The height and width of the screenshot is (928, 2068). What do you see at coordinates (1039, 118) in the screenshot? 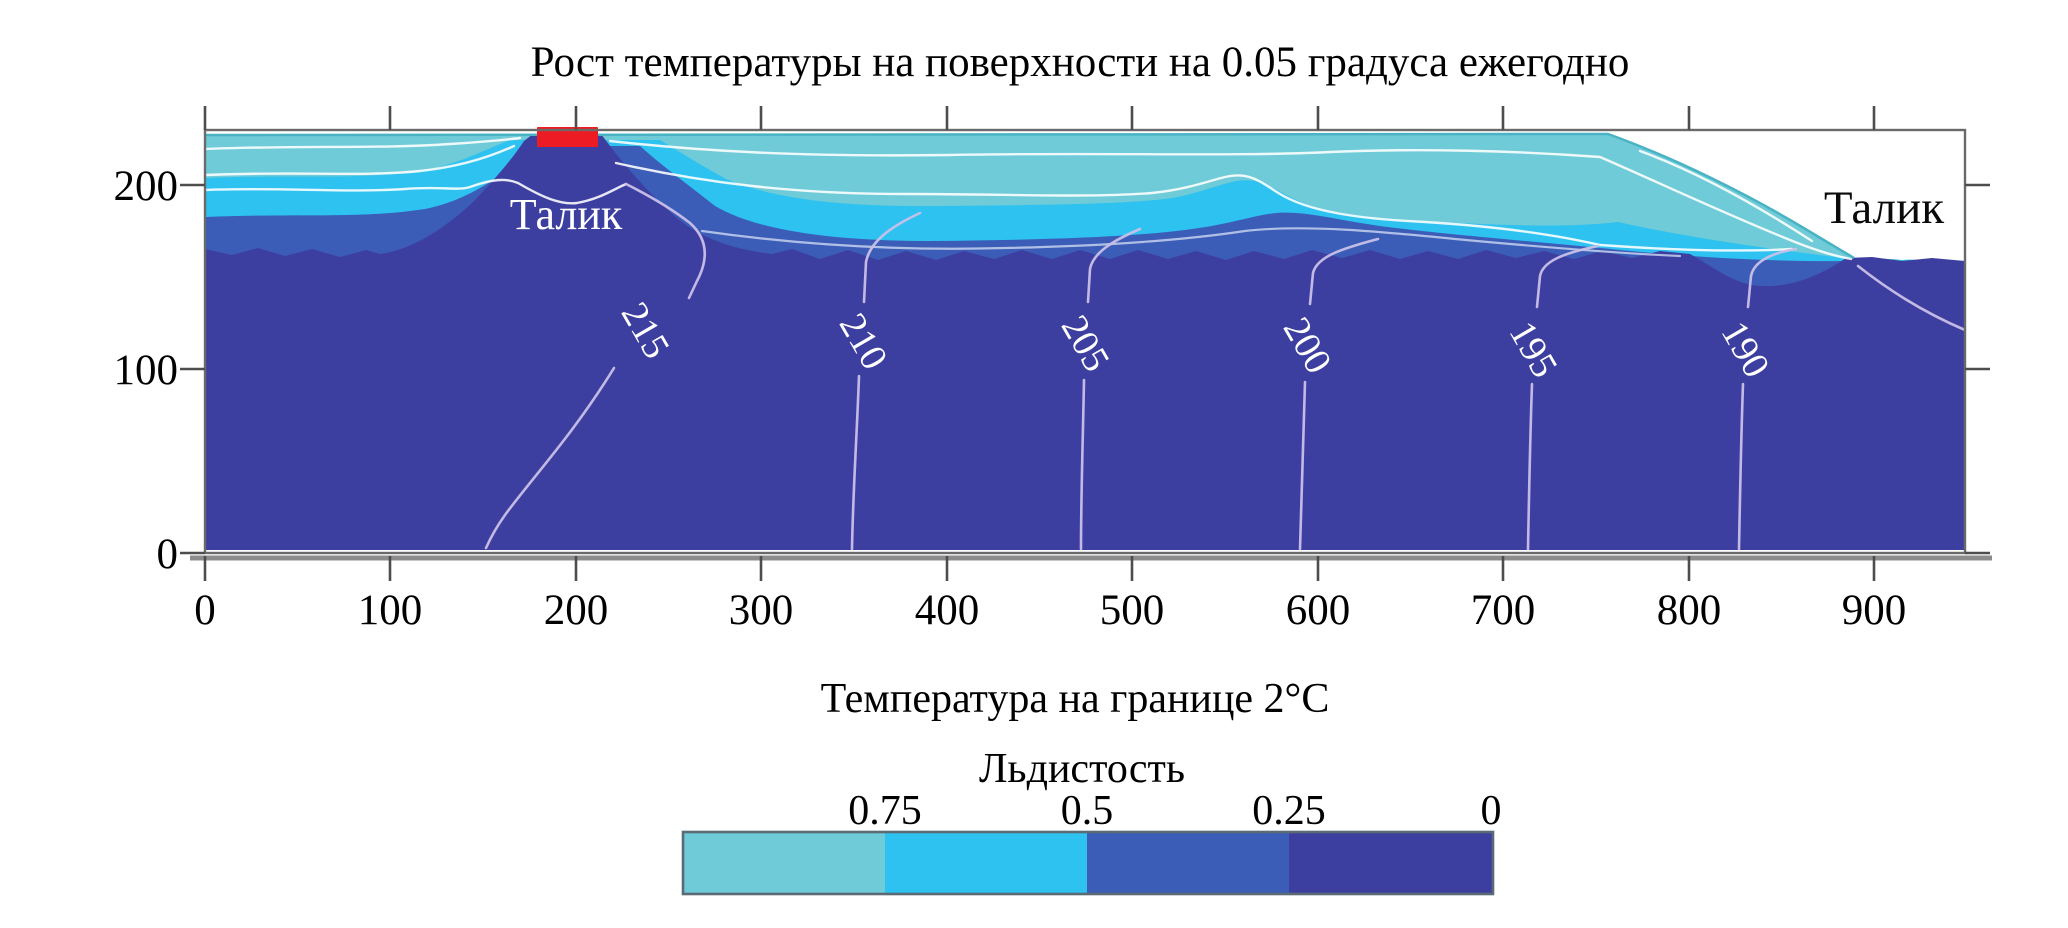
I see `x-axis-ticks-top` at bounding box center [1039, 118].